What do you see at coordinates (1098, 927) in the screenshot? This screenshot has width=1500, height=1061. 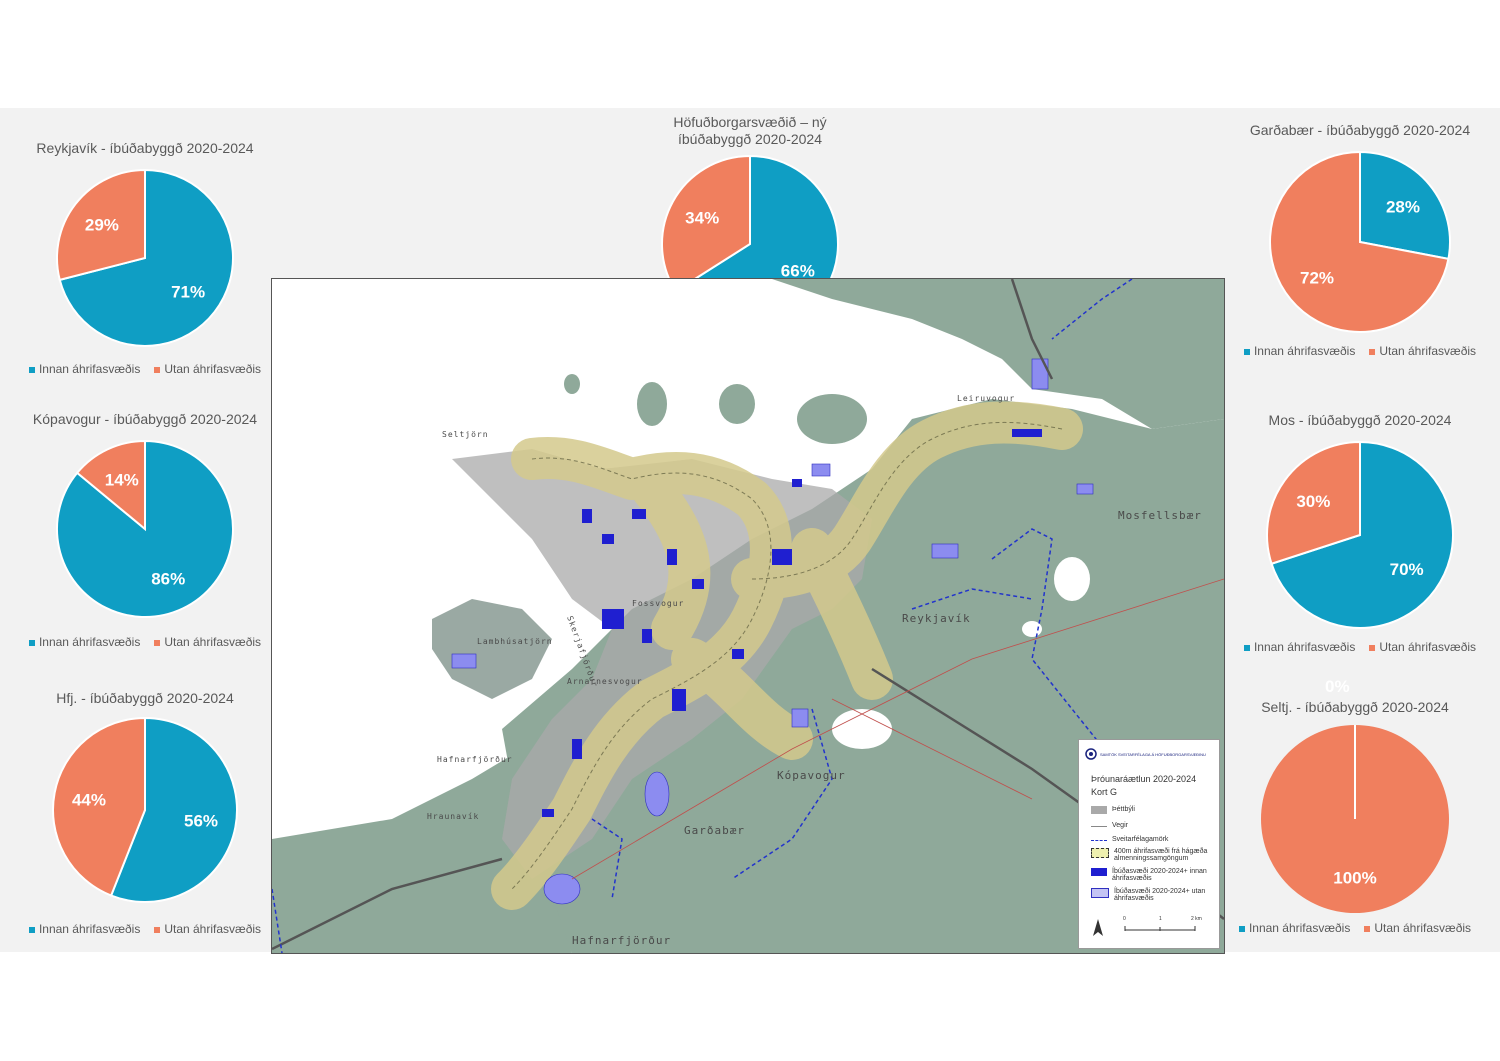 I see `north-arrow-icon` at bounding box center [1098, 927].